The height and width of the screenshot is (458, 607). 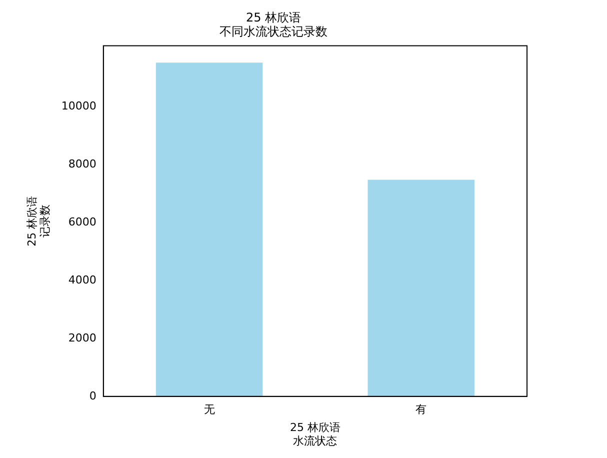 I want to click on y-tick-label: 10000, so click(x=78, y=105).